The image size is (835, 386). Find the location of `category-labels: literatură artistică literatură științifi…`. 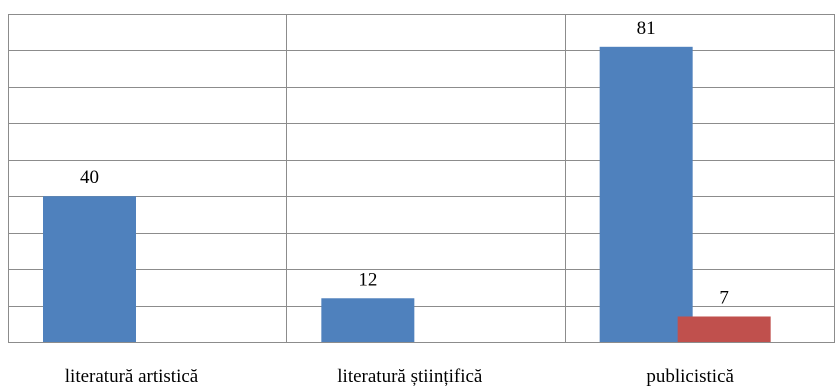

category-labels: literatură artistică literatură științifi… is located at coordinates (400, 376).